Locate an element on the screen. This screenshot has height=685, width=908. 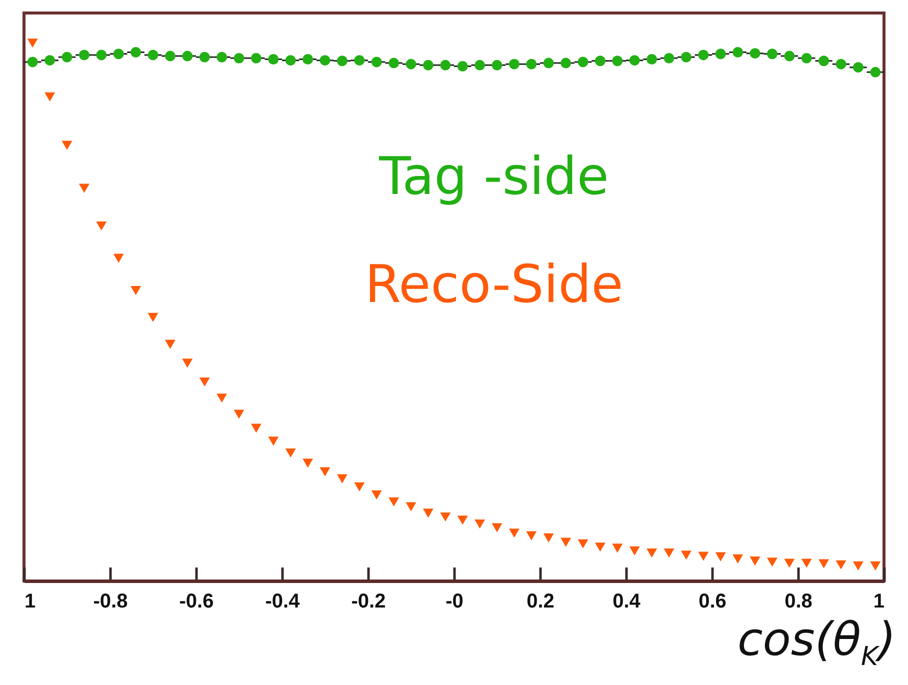
x-tick-label: 0.2 is located at coordinates (540, 601).